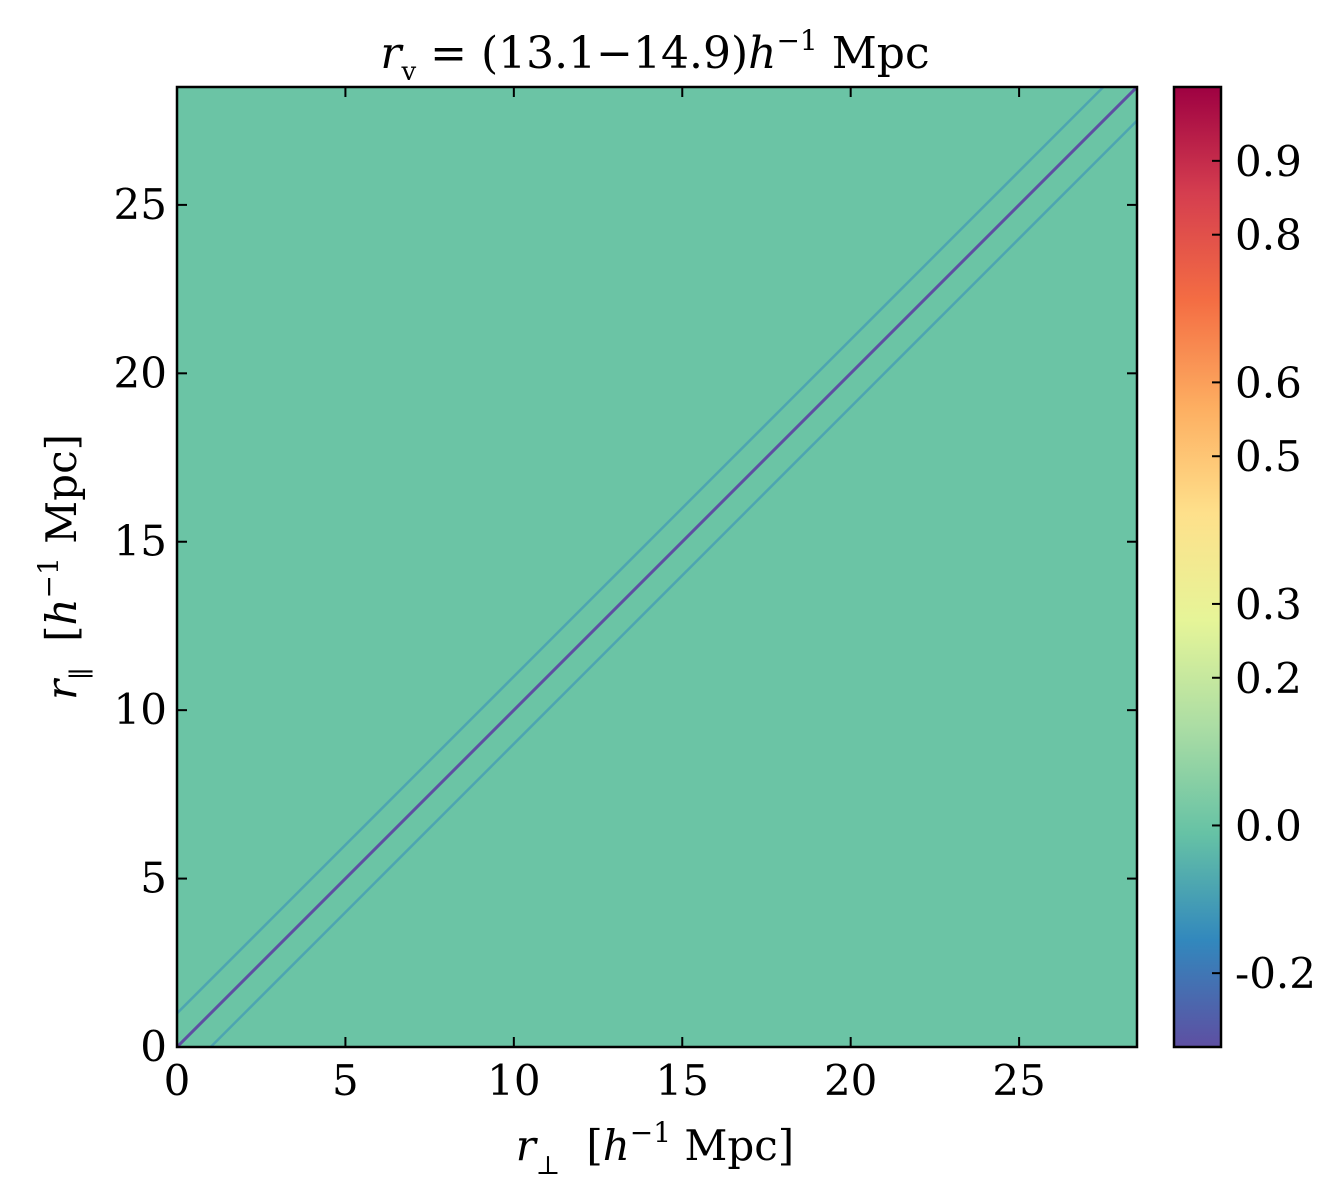 This screenshot has height=1199, width=1343. Describe the element at coordinates (1268, 382) in the screenshot. I see `colorbar-tick-label: 0.6` at that location.